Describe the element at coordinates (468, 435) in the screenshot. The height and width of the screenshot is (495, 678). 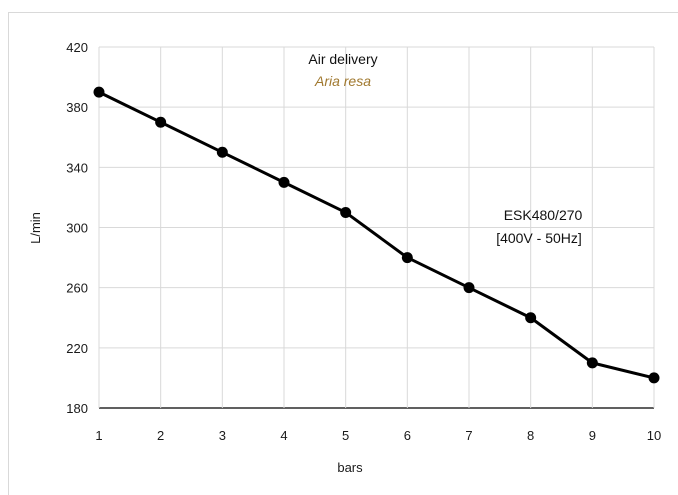
I see `x-tick-label: 7` at that location.